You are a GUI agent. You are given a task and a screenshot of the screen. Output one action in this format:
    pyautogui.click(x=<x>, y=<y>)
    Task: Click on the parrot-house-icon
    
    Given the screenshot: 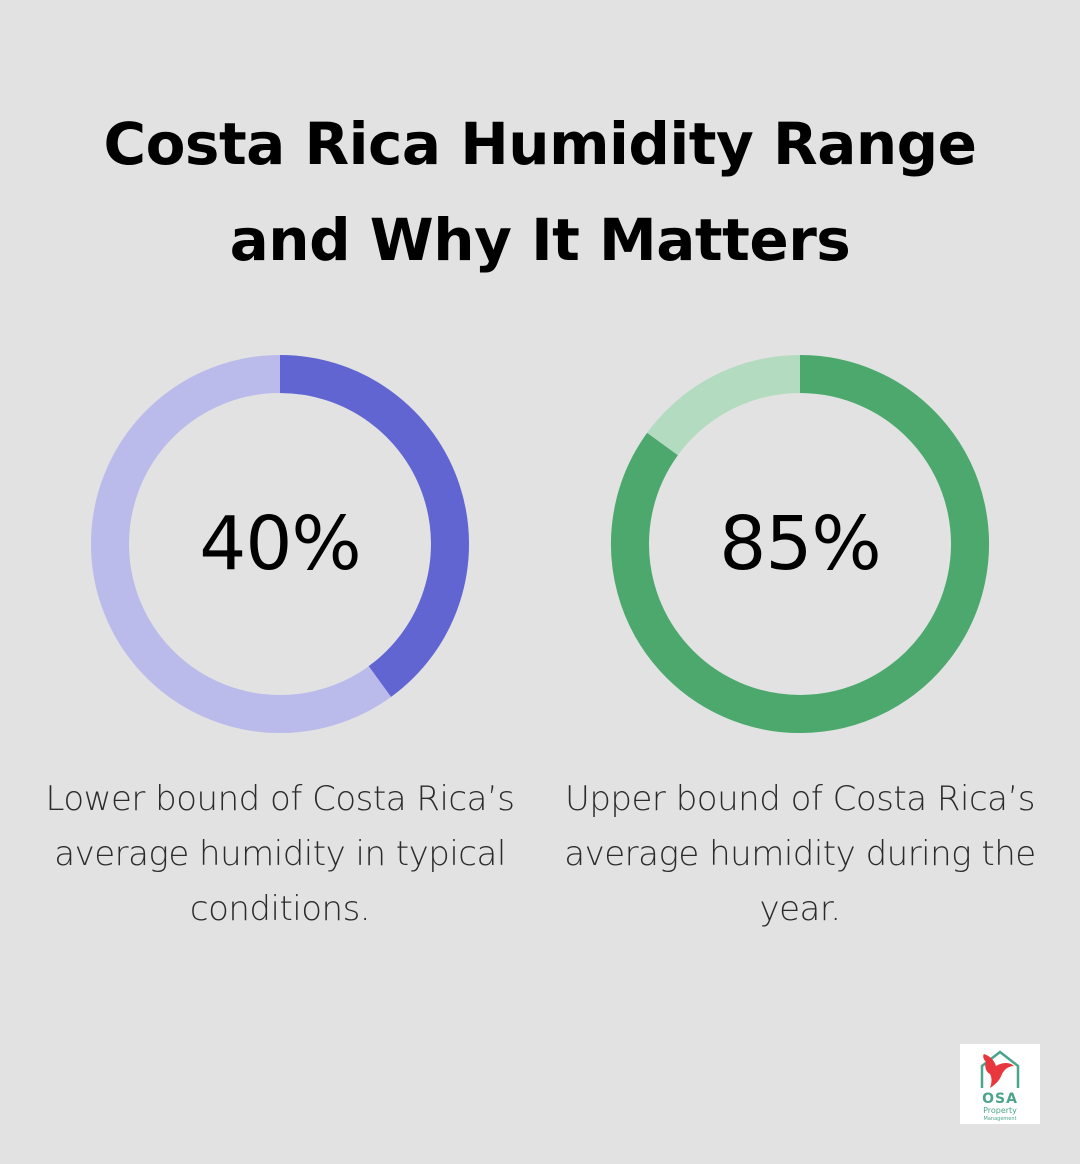 What is the action you would take?
    pyautogui.click(x=1000, y=1069)
    